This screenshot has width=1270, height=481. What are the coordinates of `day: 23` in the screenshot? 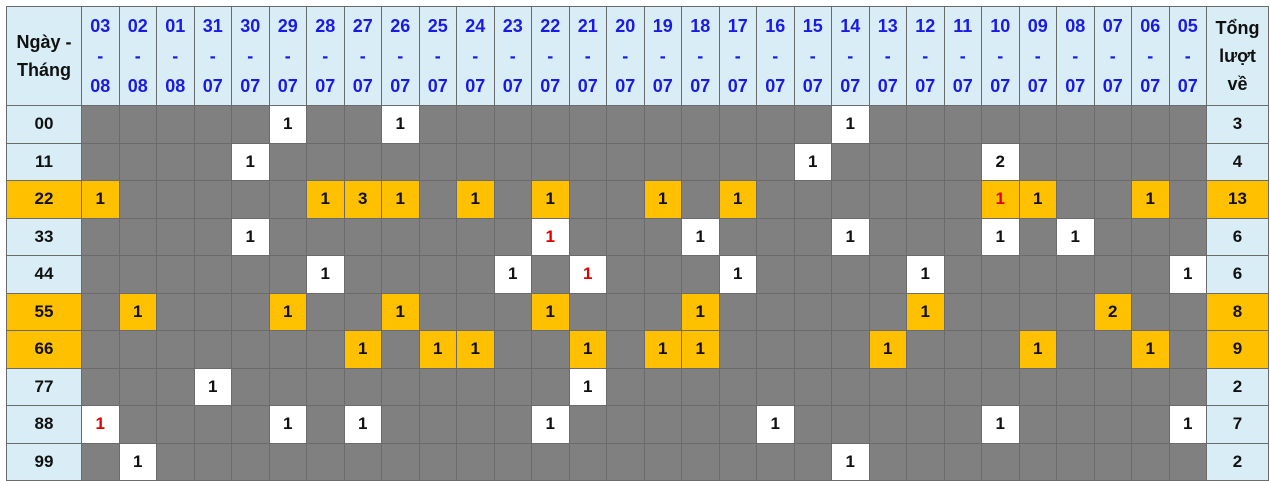 It's located at (512, 26).